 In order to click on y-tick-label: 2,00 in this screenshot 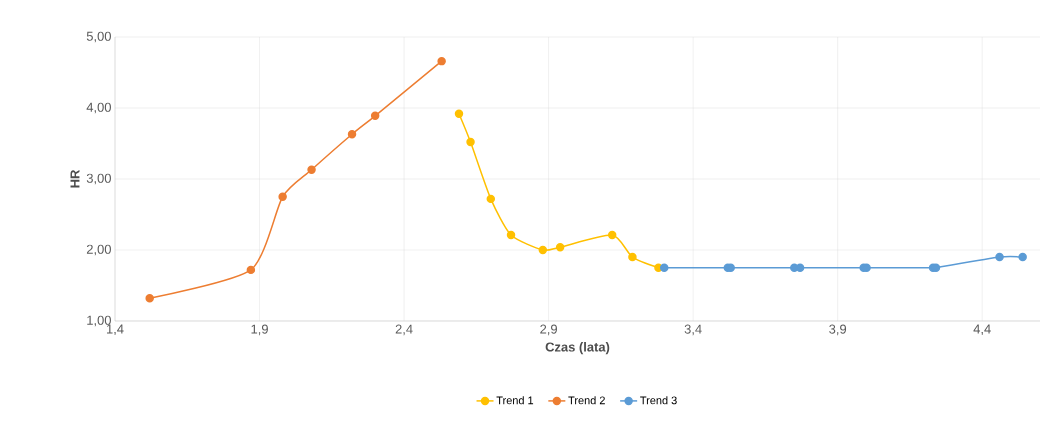, I will do `click(98, 250)`.